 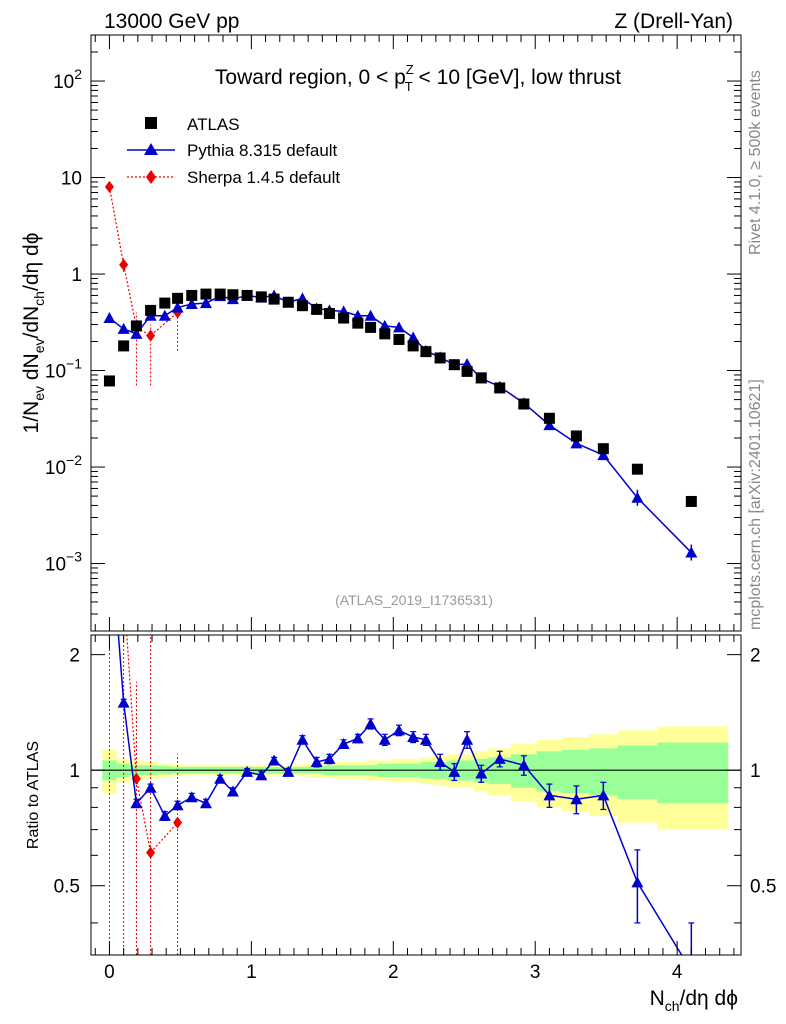 What do you see at coordinates (263, 177) in the screenshot?
I see `legend-sherpa-label: Sherpa 1.4.5 default` at bounding box center [263, 177].